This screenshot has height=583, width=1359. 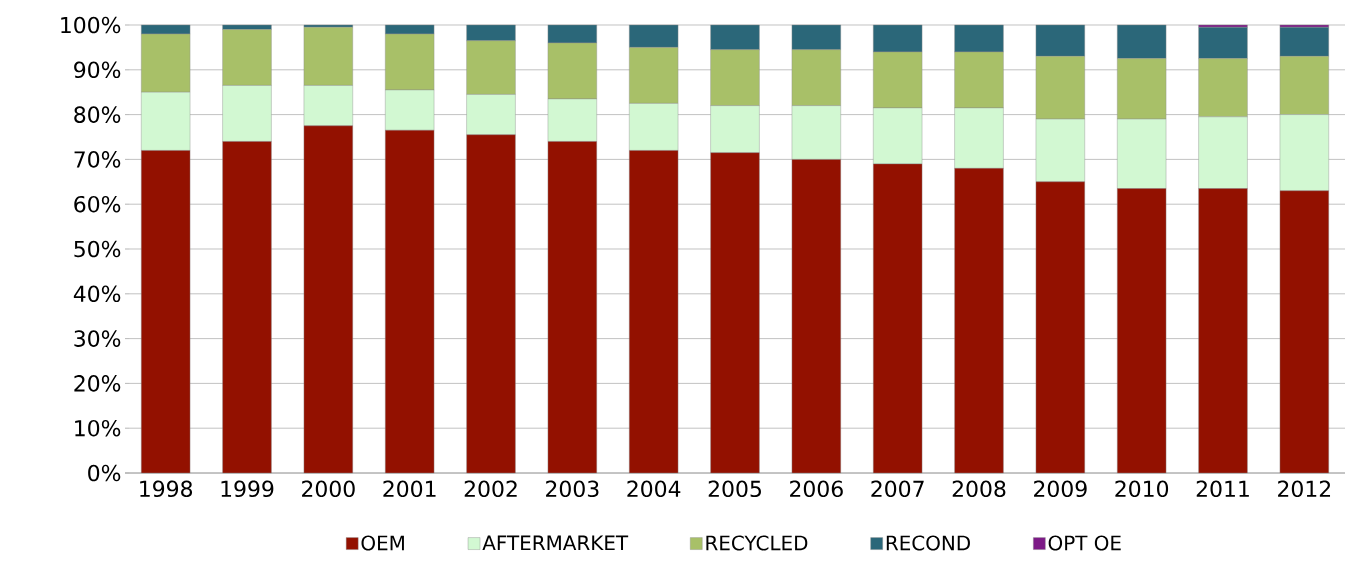 I want to click on x-tick-label: 2002, so click(x=490, y=489).